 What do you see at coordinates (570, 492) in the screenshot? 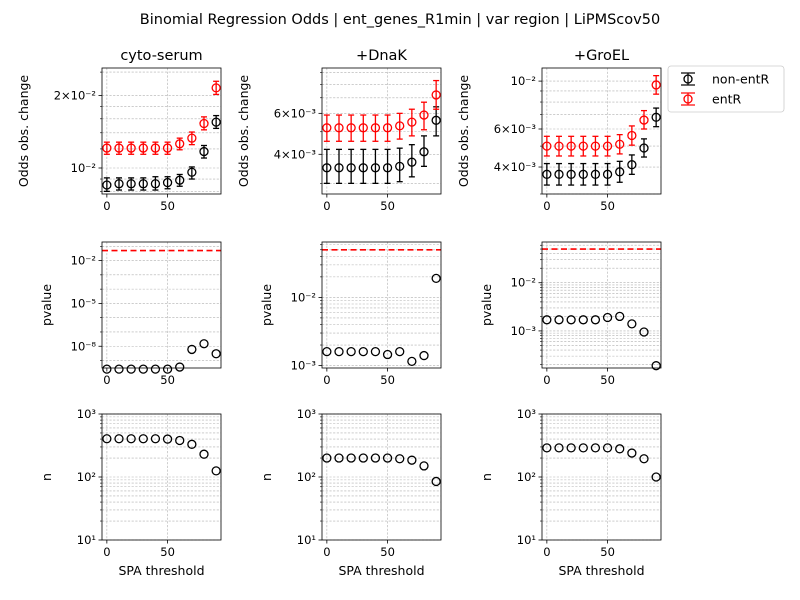
I see `subplot-n-groel: 0 50 10¹ 10² 10³ SPA threshold n` at bounding box center [570, 492].